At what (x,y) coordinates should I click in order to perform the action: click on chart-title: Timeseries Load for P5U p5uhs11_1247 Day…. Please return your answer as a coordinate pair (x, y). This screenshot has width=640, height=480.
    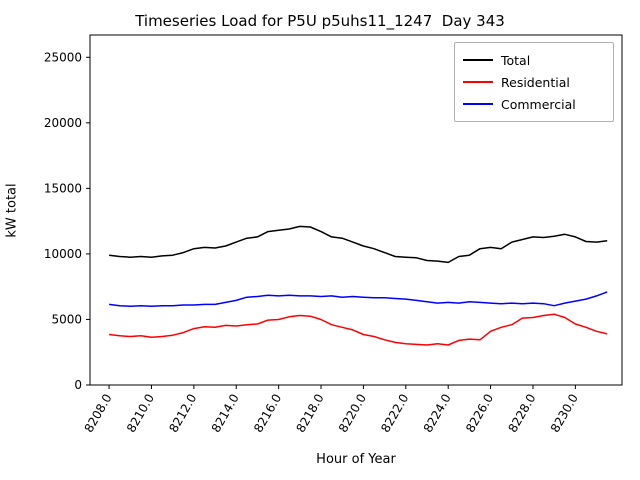
    Looking at the image, I should click on (320, 21).